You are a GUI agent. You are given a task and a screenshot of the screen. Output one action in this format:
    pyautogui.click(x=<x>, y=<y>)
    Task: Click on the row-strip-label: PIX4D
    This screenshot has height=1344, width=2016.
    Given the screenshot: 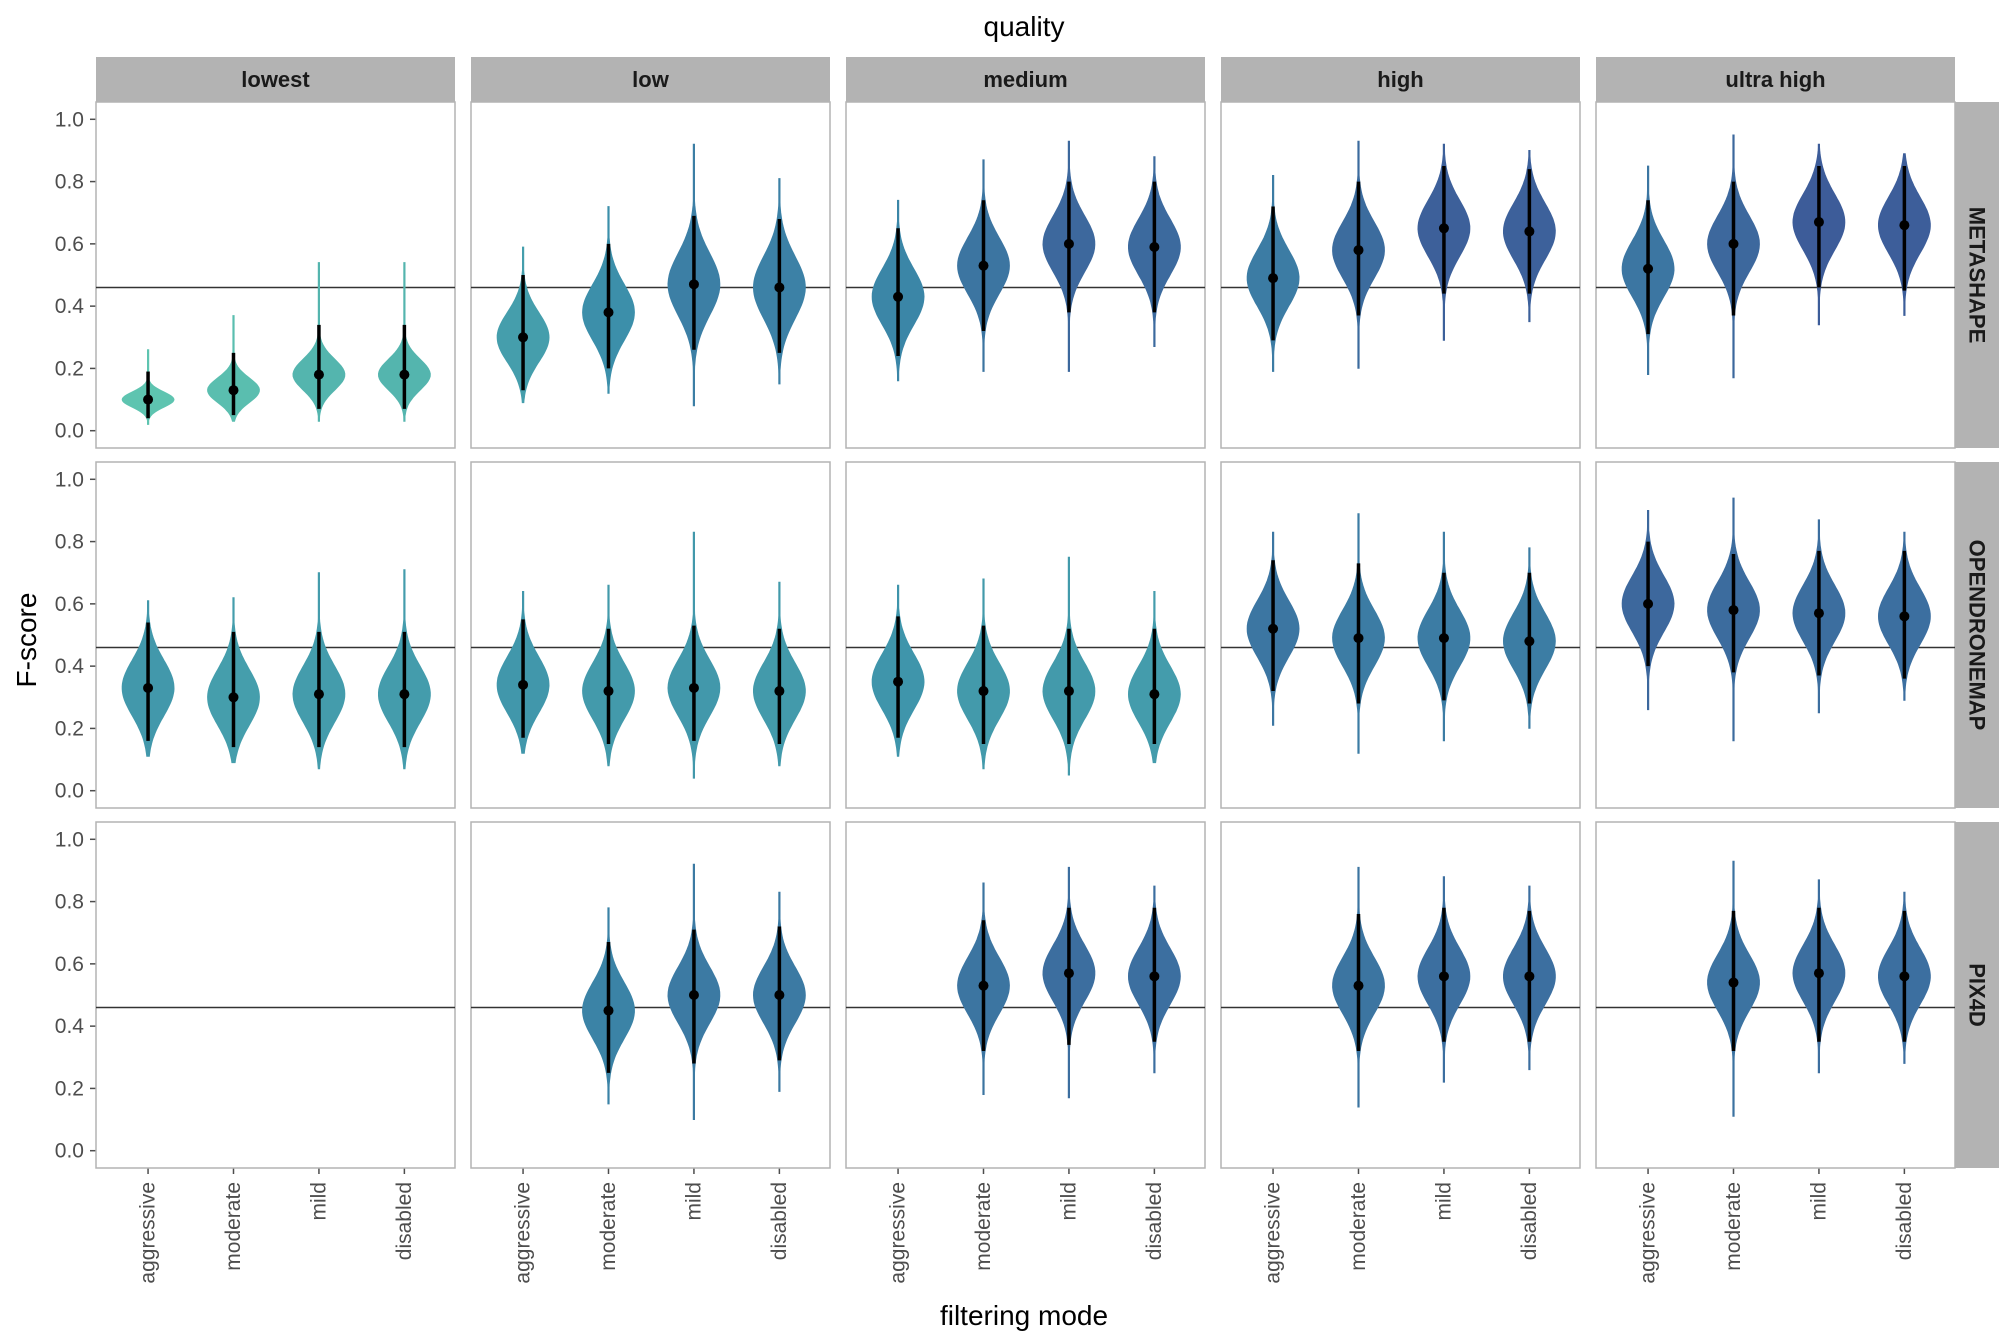 What is the action you would take?
    pyautogui.click(x=1977, y=995)
    